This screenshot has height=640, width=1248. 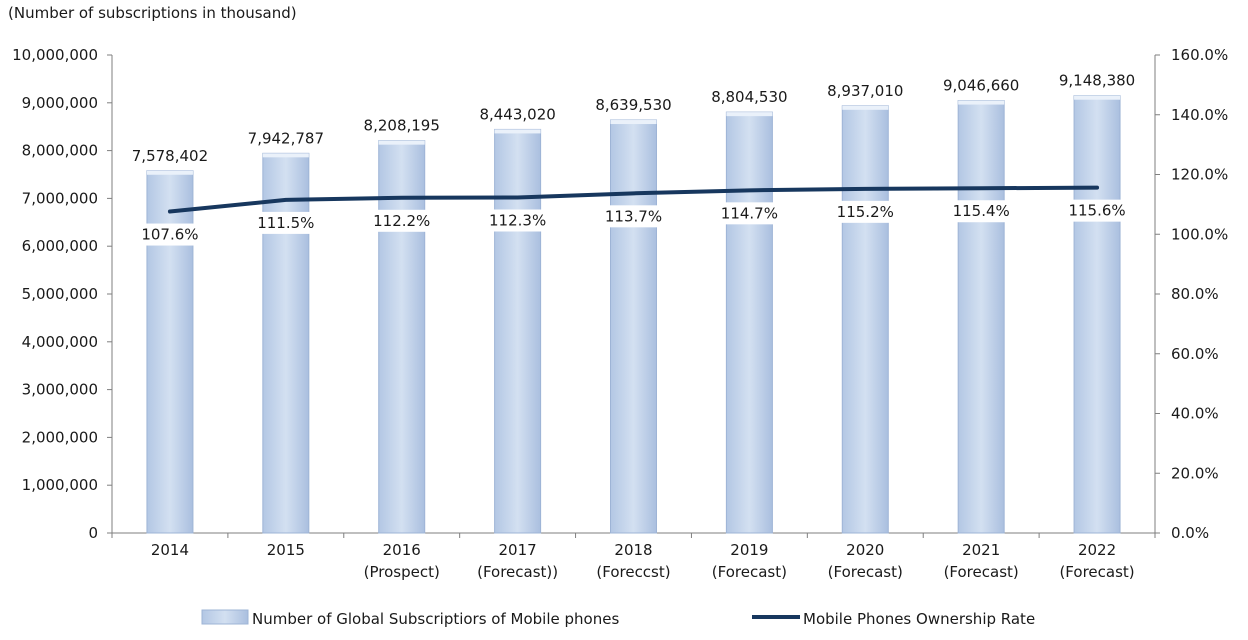 I want to click on rate-value-label: 107.6%, so click(x=169, y=235).